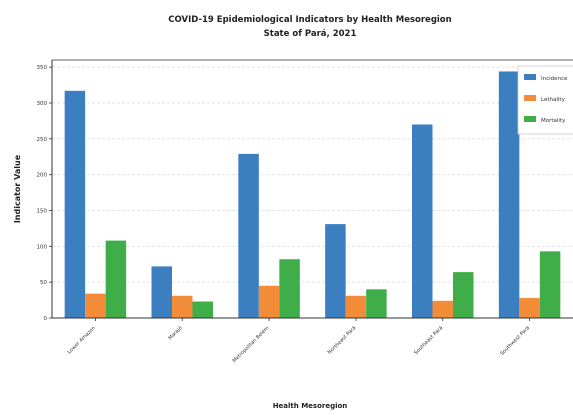  What do you see at coordinates (341, 339) in the screenshot?
I see `x-tick-label: Northeast Pará` at bounding box center [341, 339].